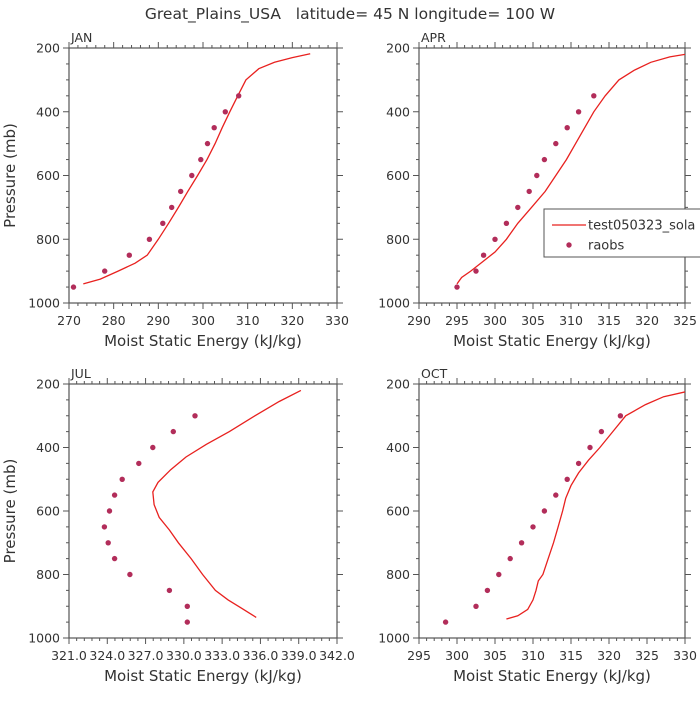 Image resolution: width=700 pixels, height=704 pixels. I want to click on x-tick-label: 321.0, so click(69, 655).